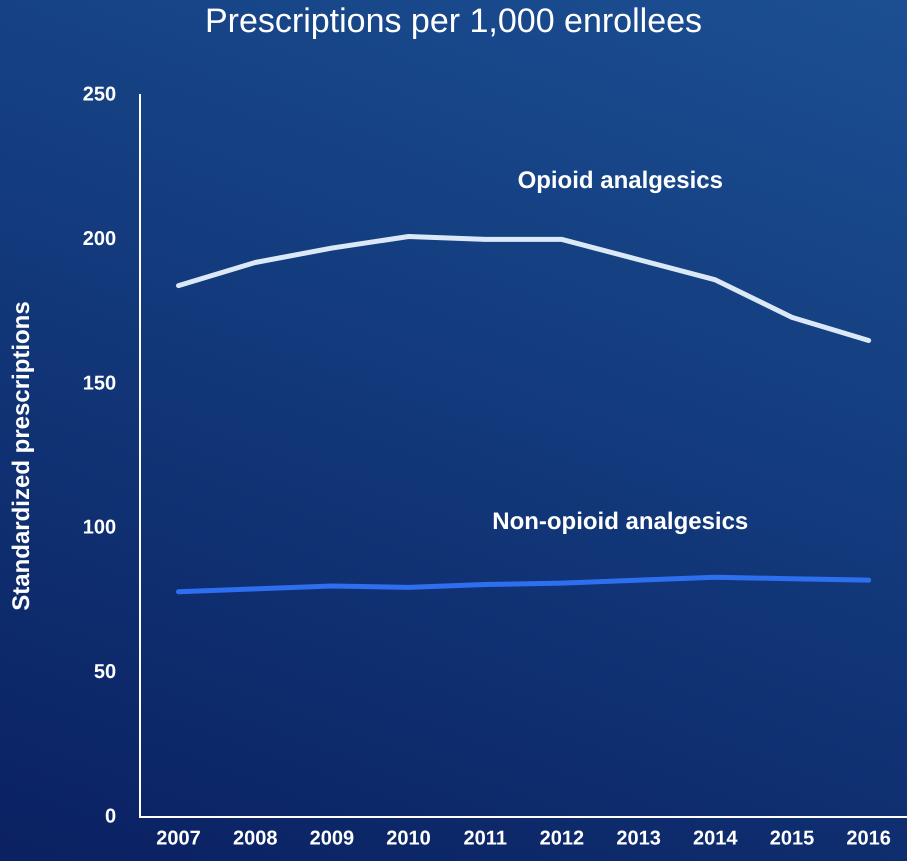 This screenshot has width=907, height=861. What do you see at coordinates (620, 521) in the screenshot?
I see `series-label: Non-opioid analgesics` at bounding box center [620, 521].